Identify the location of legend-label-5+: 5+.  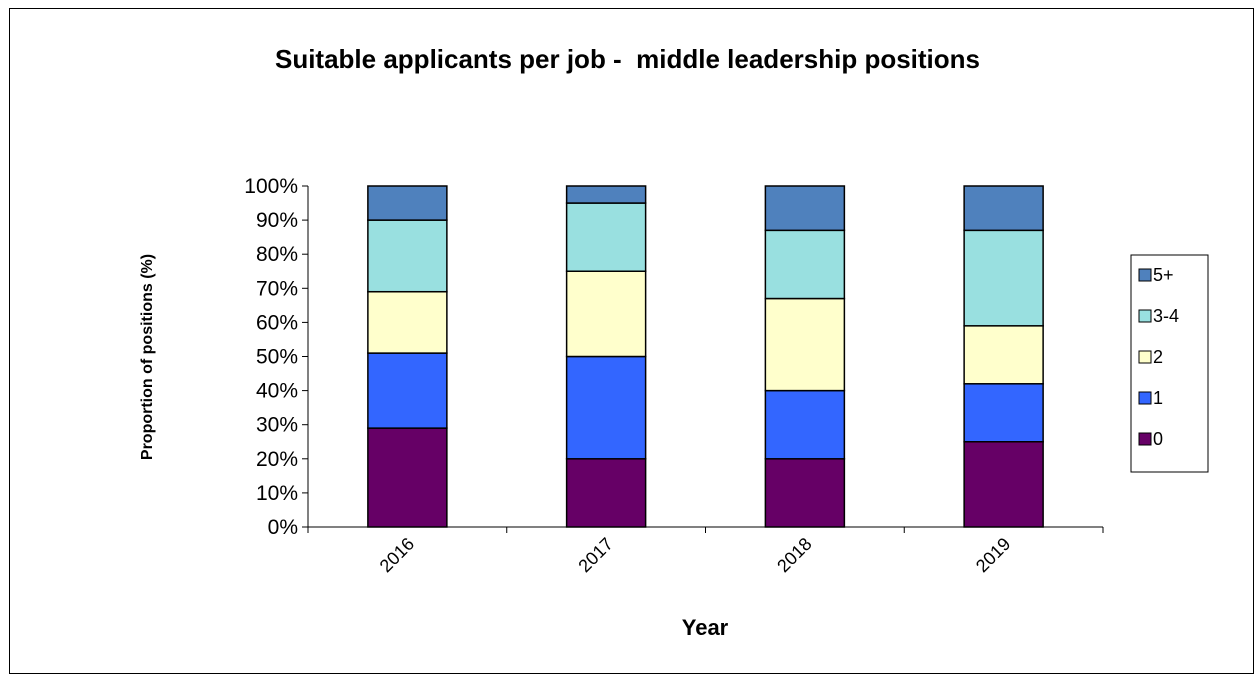
(1163, 275).